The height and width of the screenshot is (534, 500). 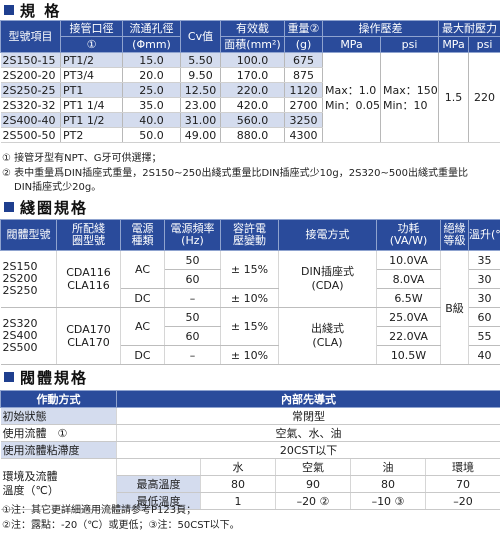 I want to click on cell-valve-models: 2S320 2S400 2S500, so click(x=28, y=336).